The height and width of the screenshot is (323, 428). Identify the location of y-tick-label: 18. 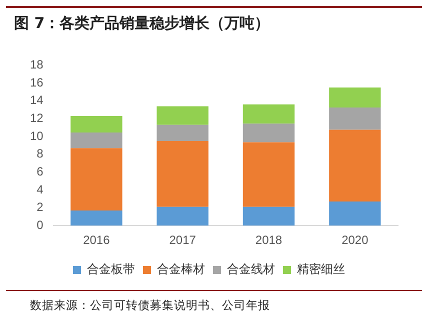
(37, 65).